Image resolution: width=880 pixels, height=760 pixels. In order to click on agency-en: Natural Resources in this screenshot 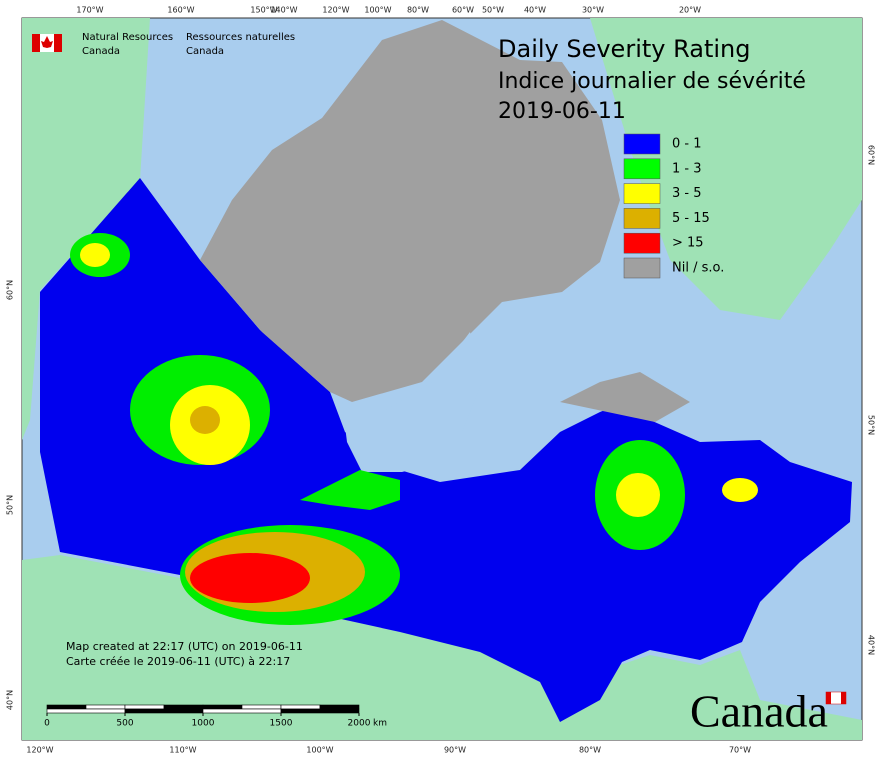, I will do `click(127, 37)`.